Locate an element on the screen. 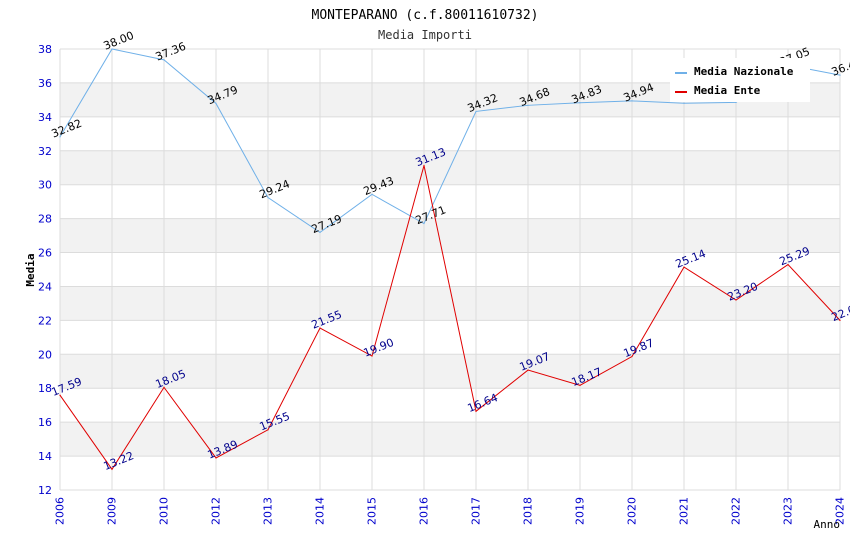  x-tick-label: 2020 is located at coordinates (632, 511).